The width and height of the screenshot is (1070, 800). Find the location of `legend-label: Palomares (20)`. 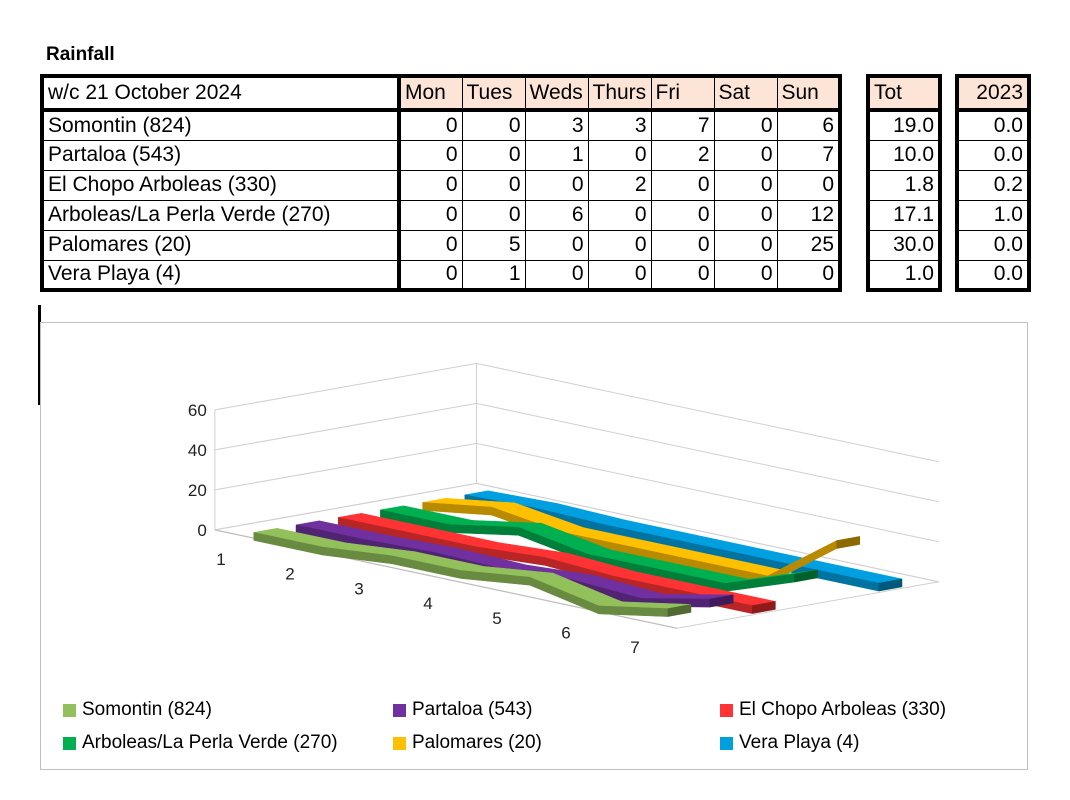

legend-label: Palomares (20) is located at coordinates (477, 742).